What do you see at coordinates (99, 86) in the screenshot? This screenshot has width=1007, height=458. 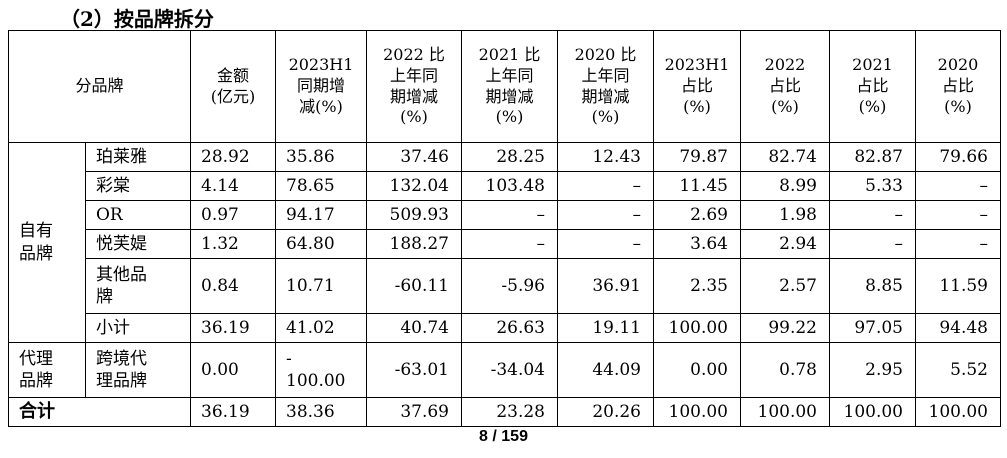 I see `header-cell-0: 分品牌` at bounding box center [99, 86].